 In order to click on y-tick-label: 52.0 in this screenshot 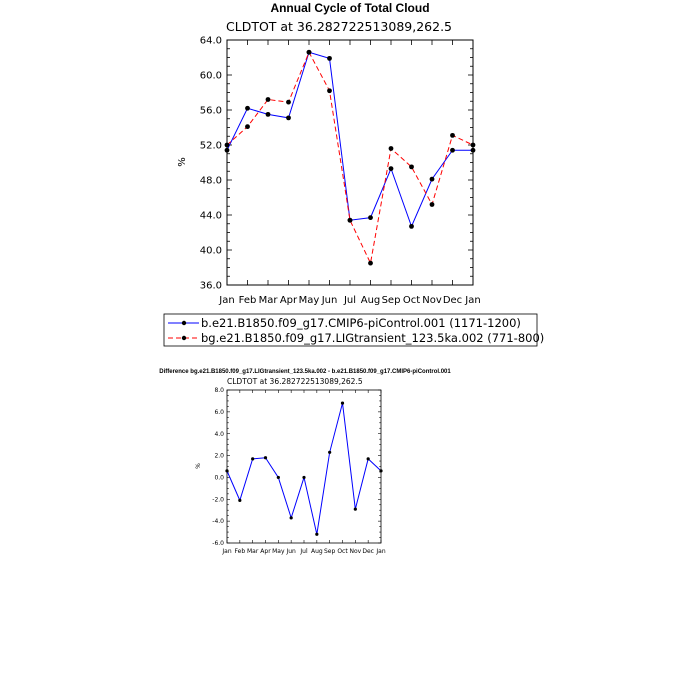, I will do `click(211, 146)`.